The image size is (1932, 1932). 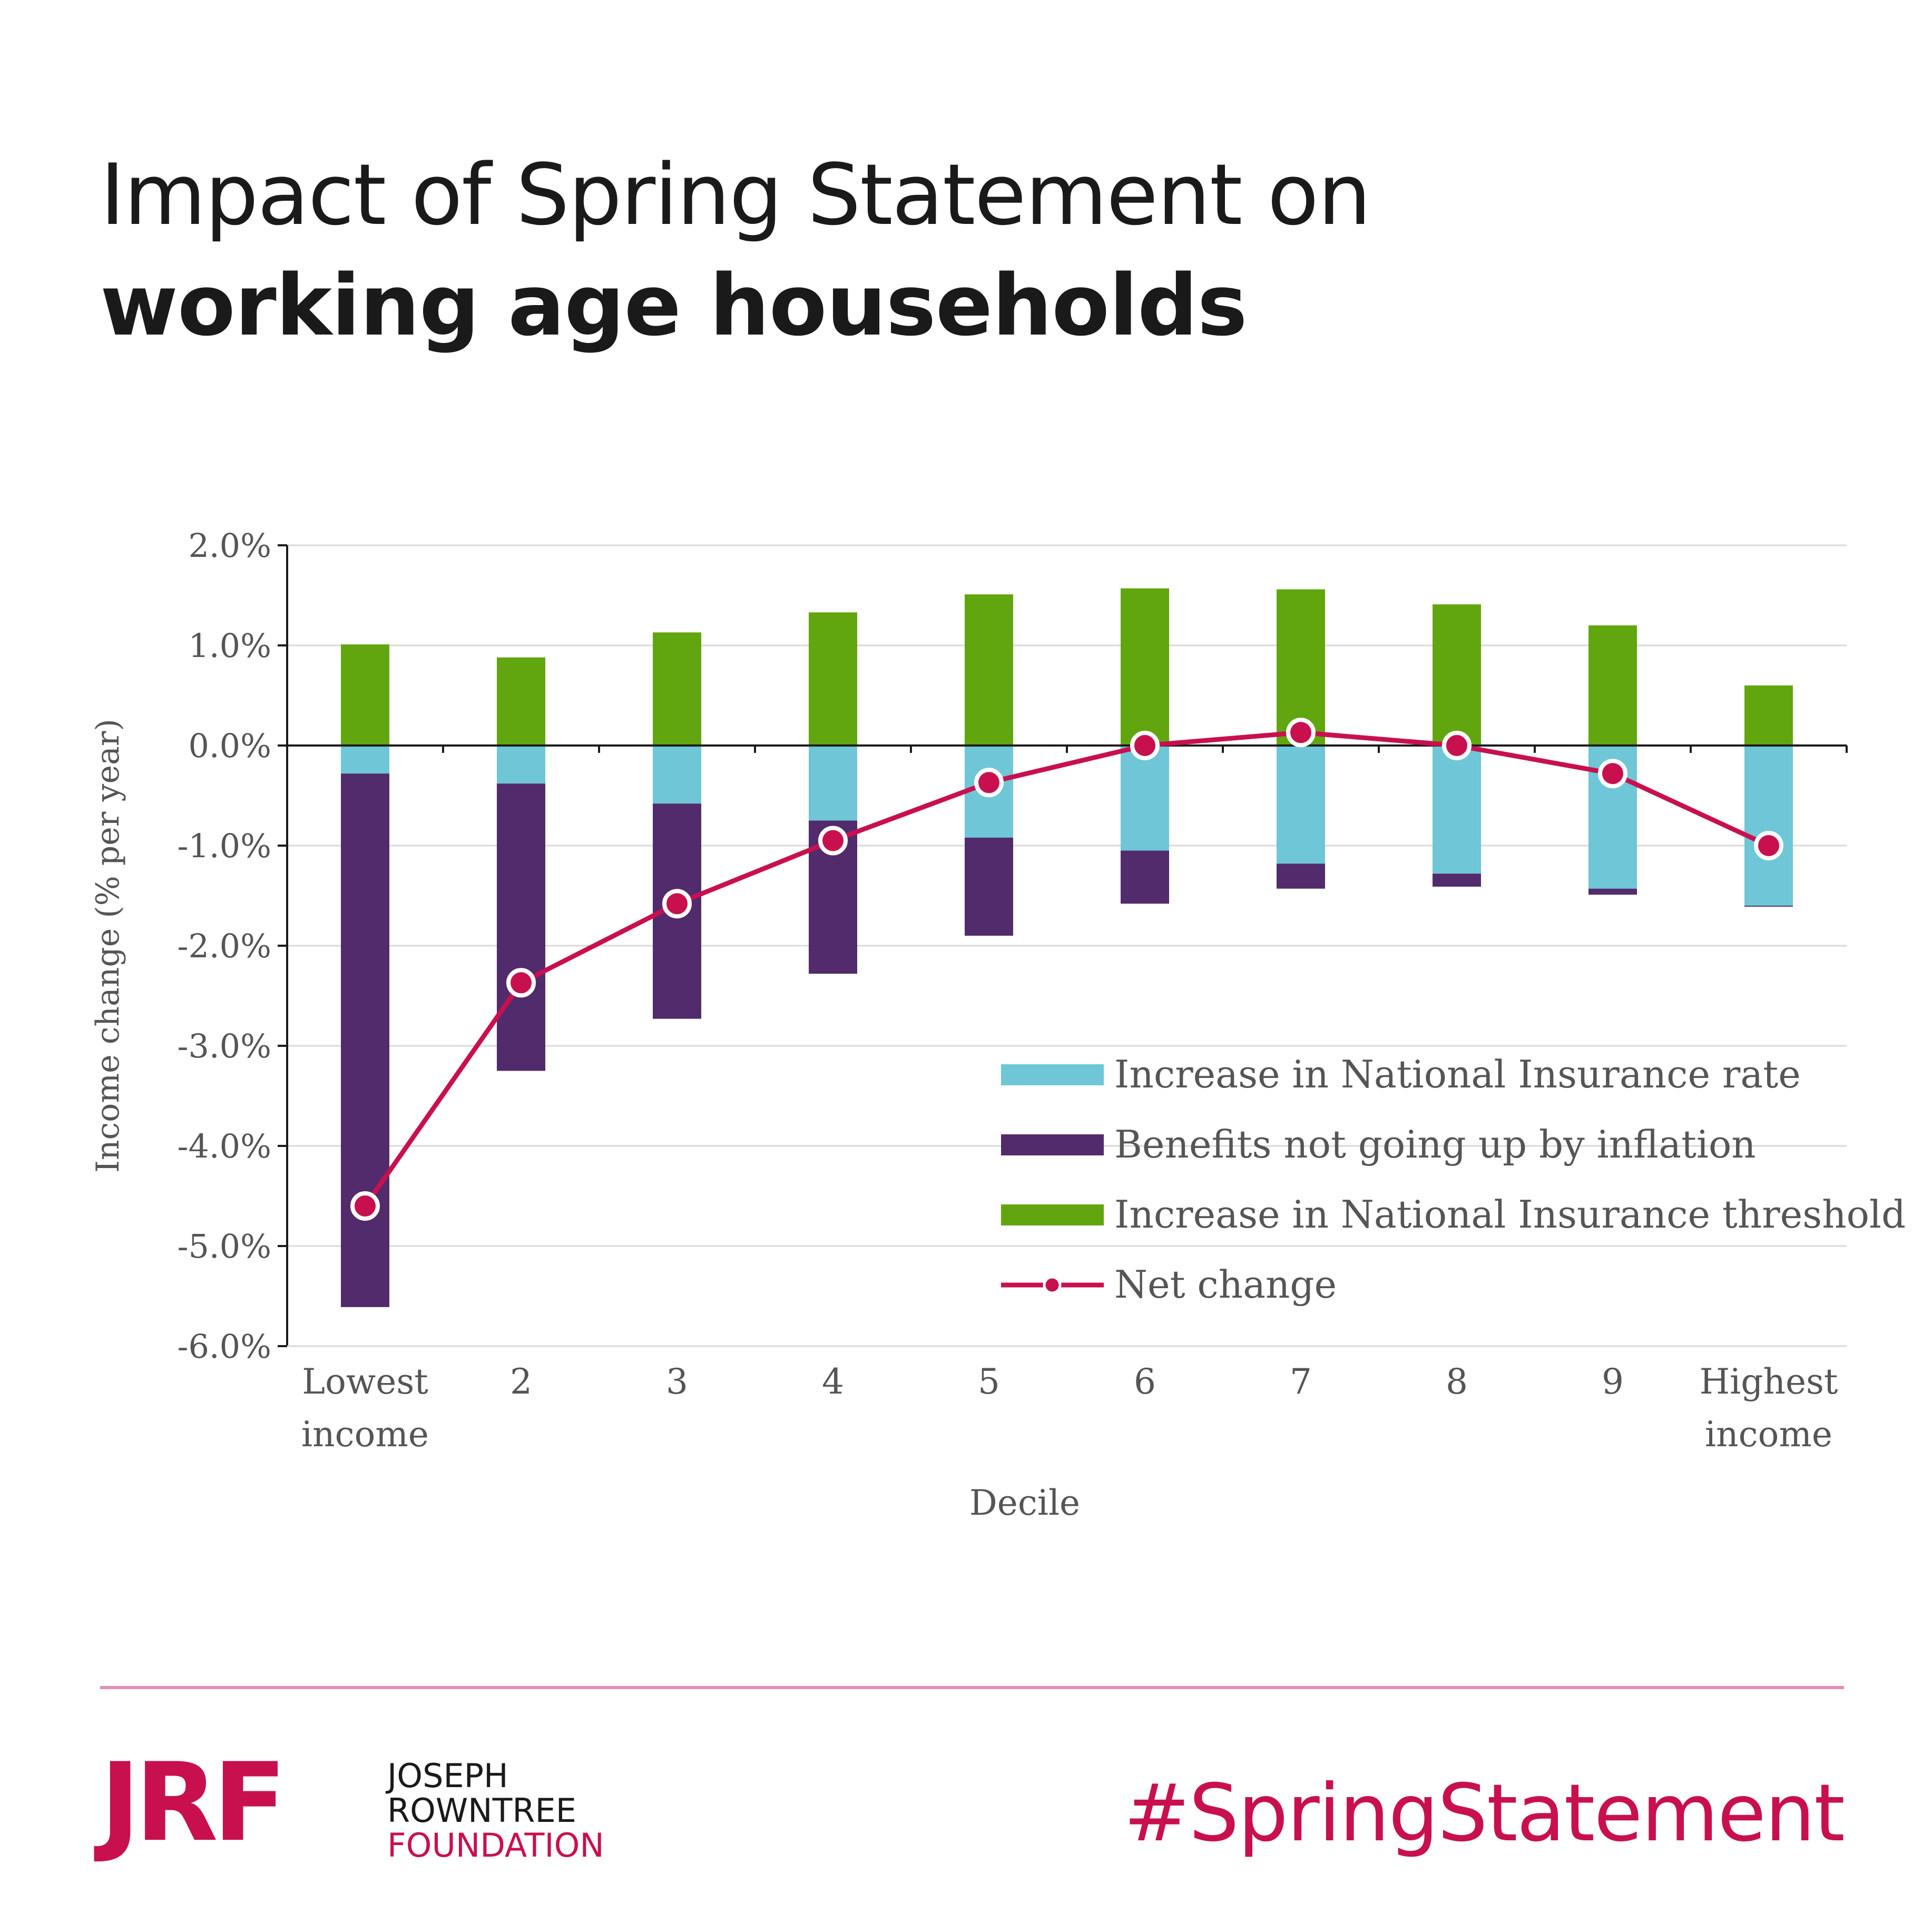 I want to click on x-tick-label: Lowest, so click(x=365, y=1381).